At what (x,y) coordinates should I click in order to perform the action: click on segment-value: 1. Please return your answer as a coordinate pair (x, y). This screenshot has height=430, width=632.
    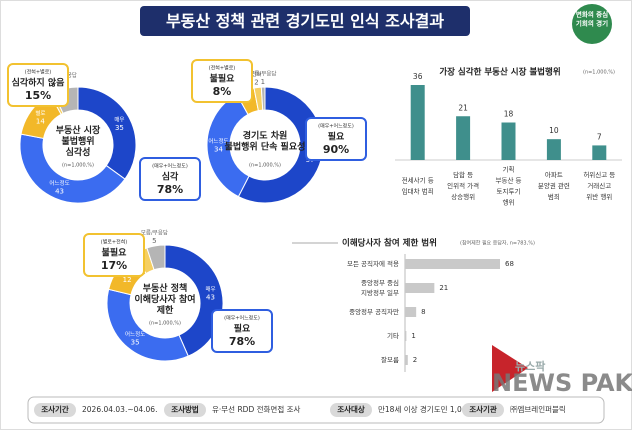
    Looking at the image, I should click on (263, 82).